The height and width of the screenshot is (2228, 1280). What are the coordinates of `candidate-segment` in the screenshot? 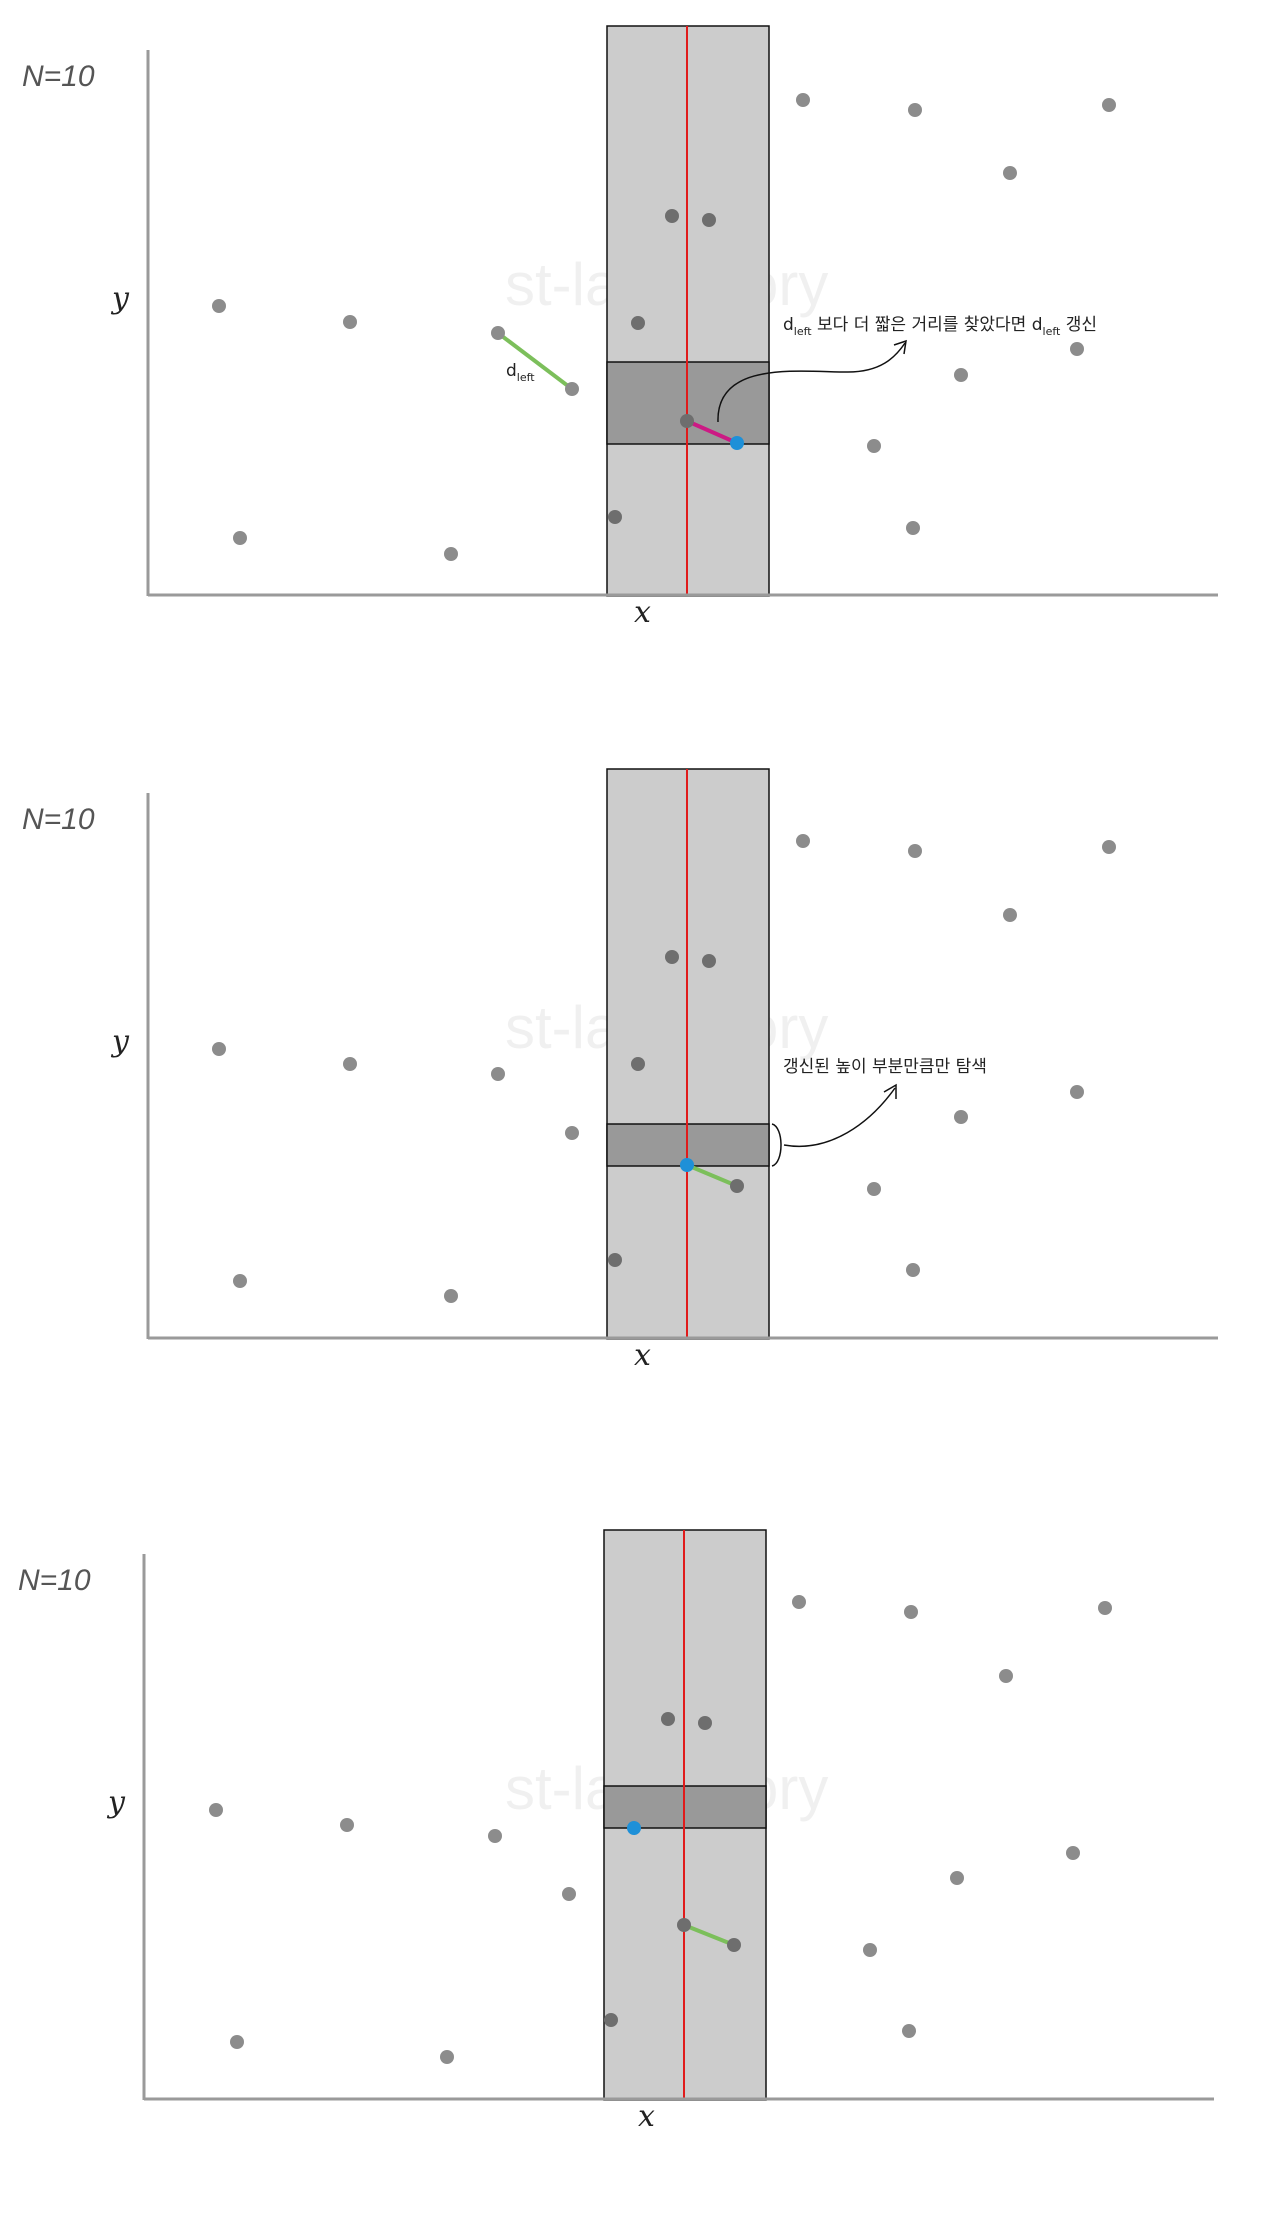 It's located at (712, 432).